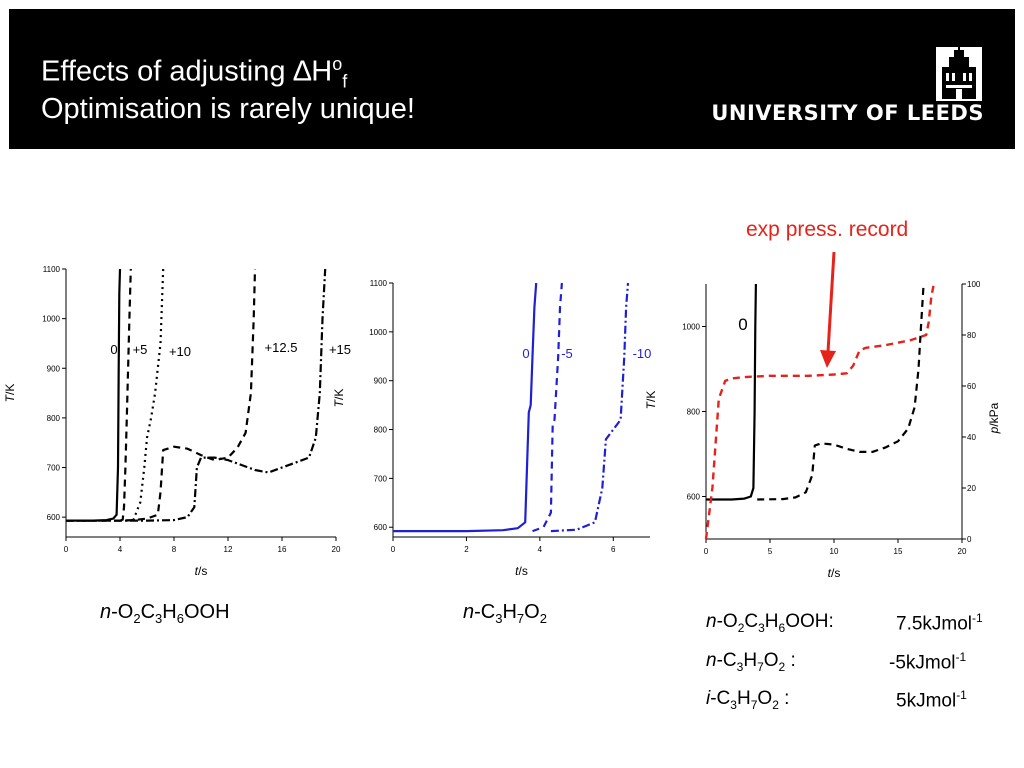 This screenshot has height=768, width=1024. What do you see at coordinates (834, 551) in the screenshot?
I see `x-tick-label: 10` at bounding box center [834, 551].